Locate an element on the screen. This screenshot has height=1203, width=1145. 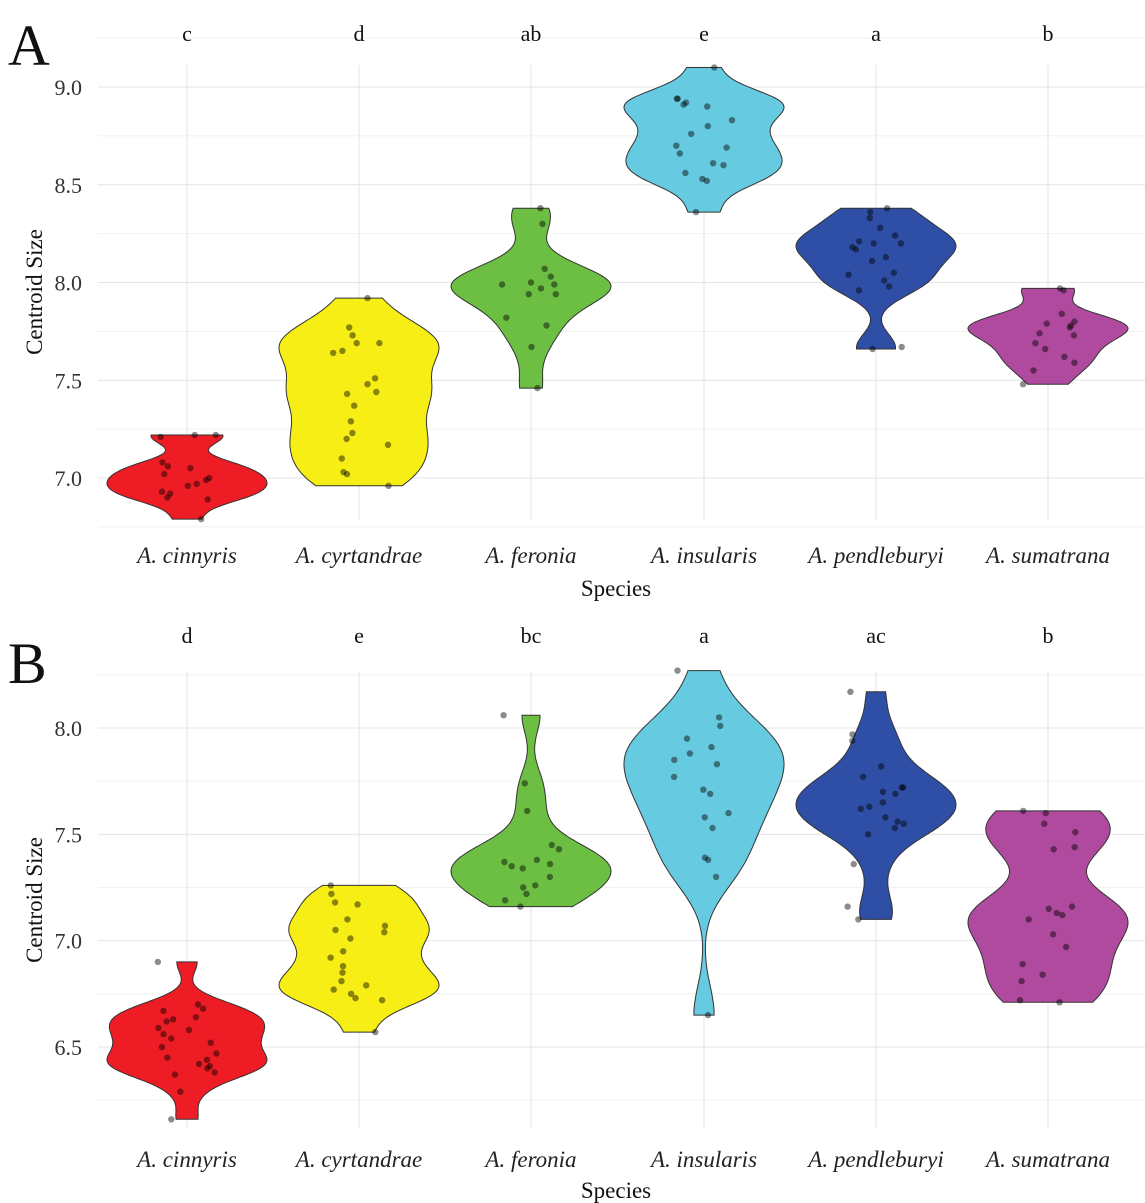
violin-cyrtandrae is located at coordinates (359, 958).